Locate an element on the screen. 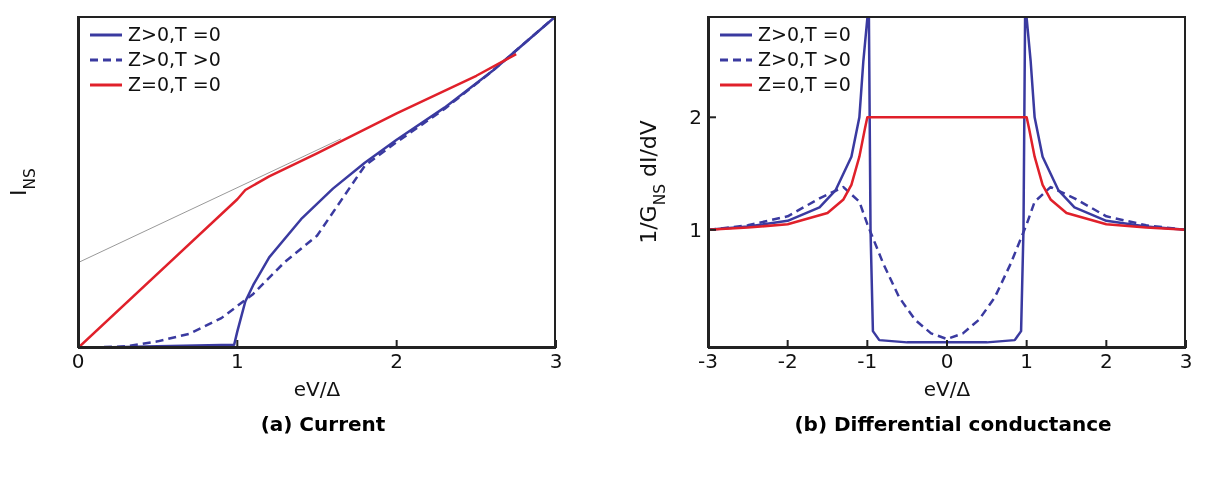 The image size is (1218, 486). line-series is located at coordinates (947, 174).